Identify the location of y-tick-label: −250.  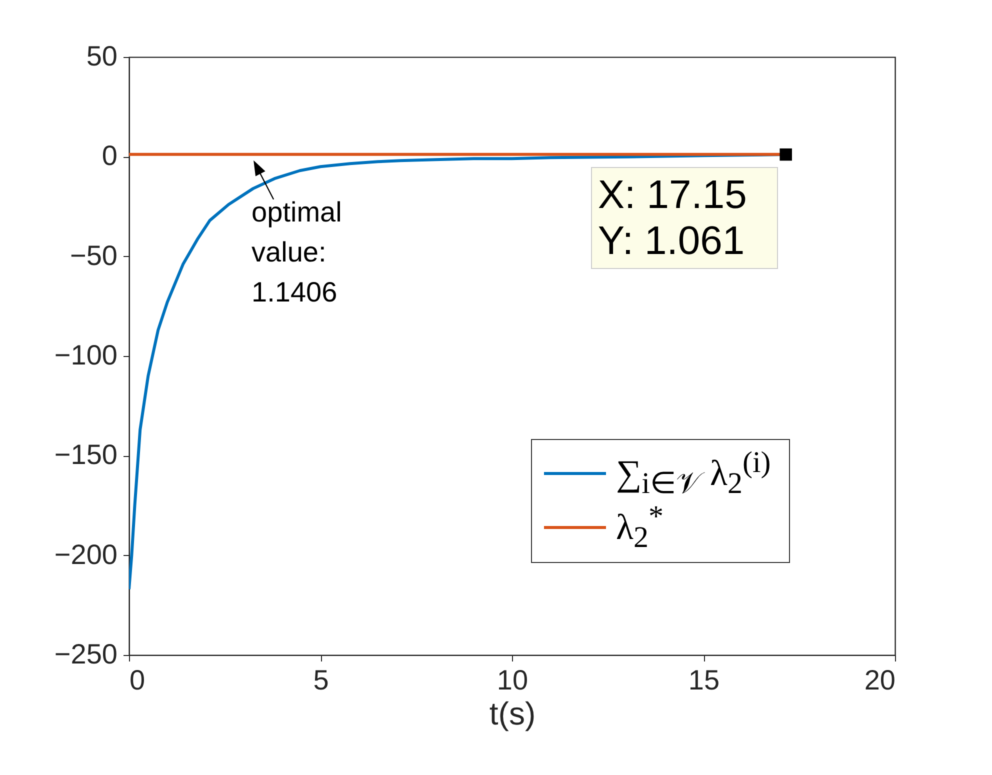
(86, 654).